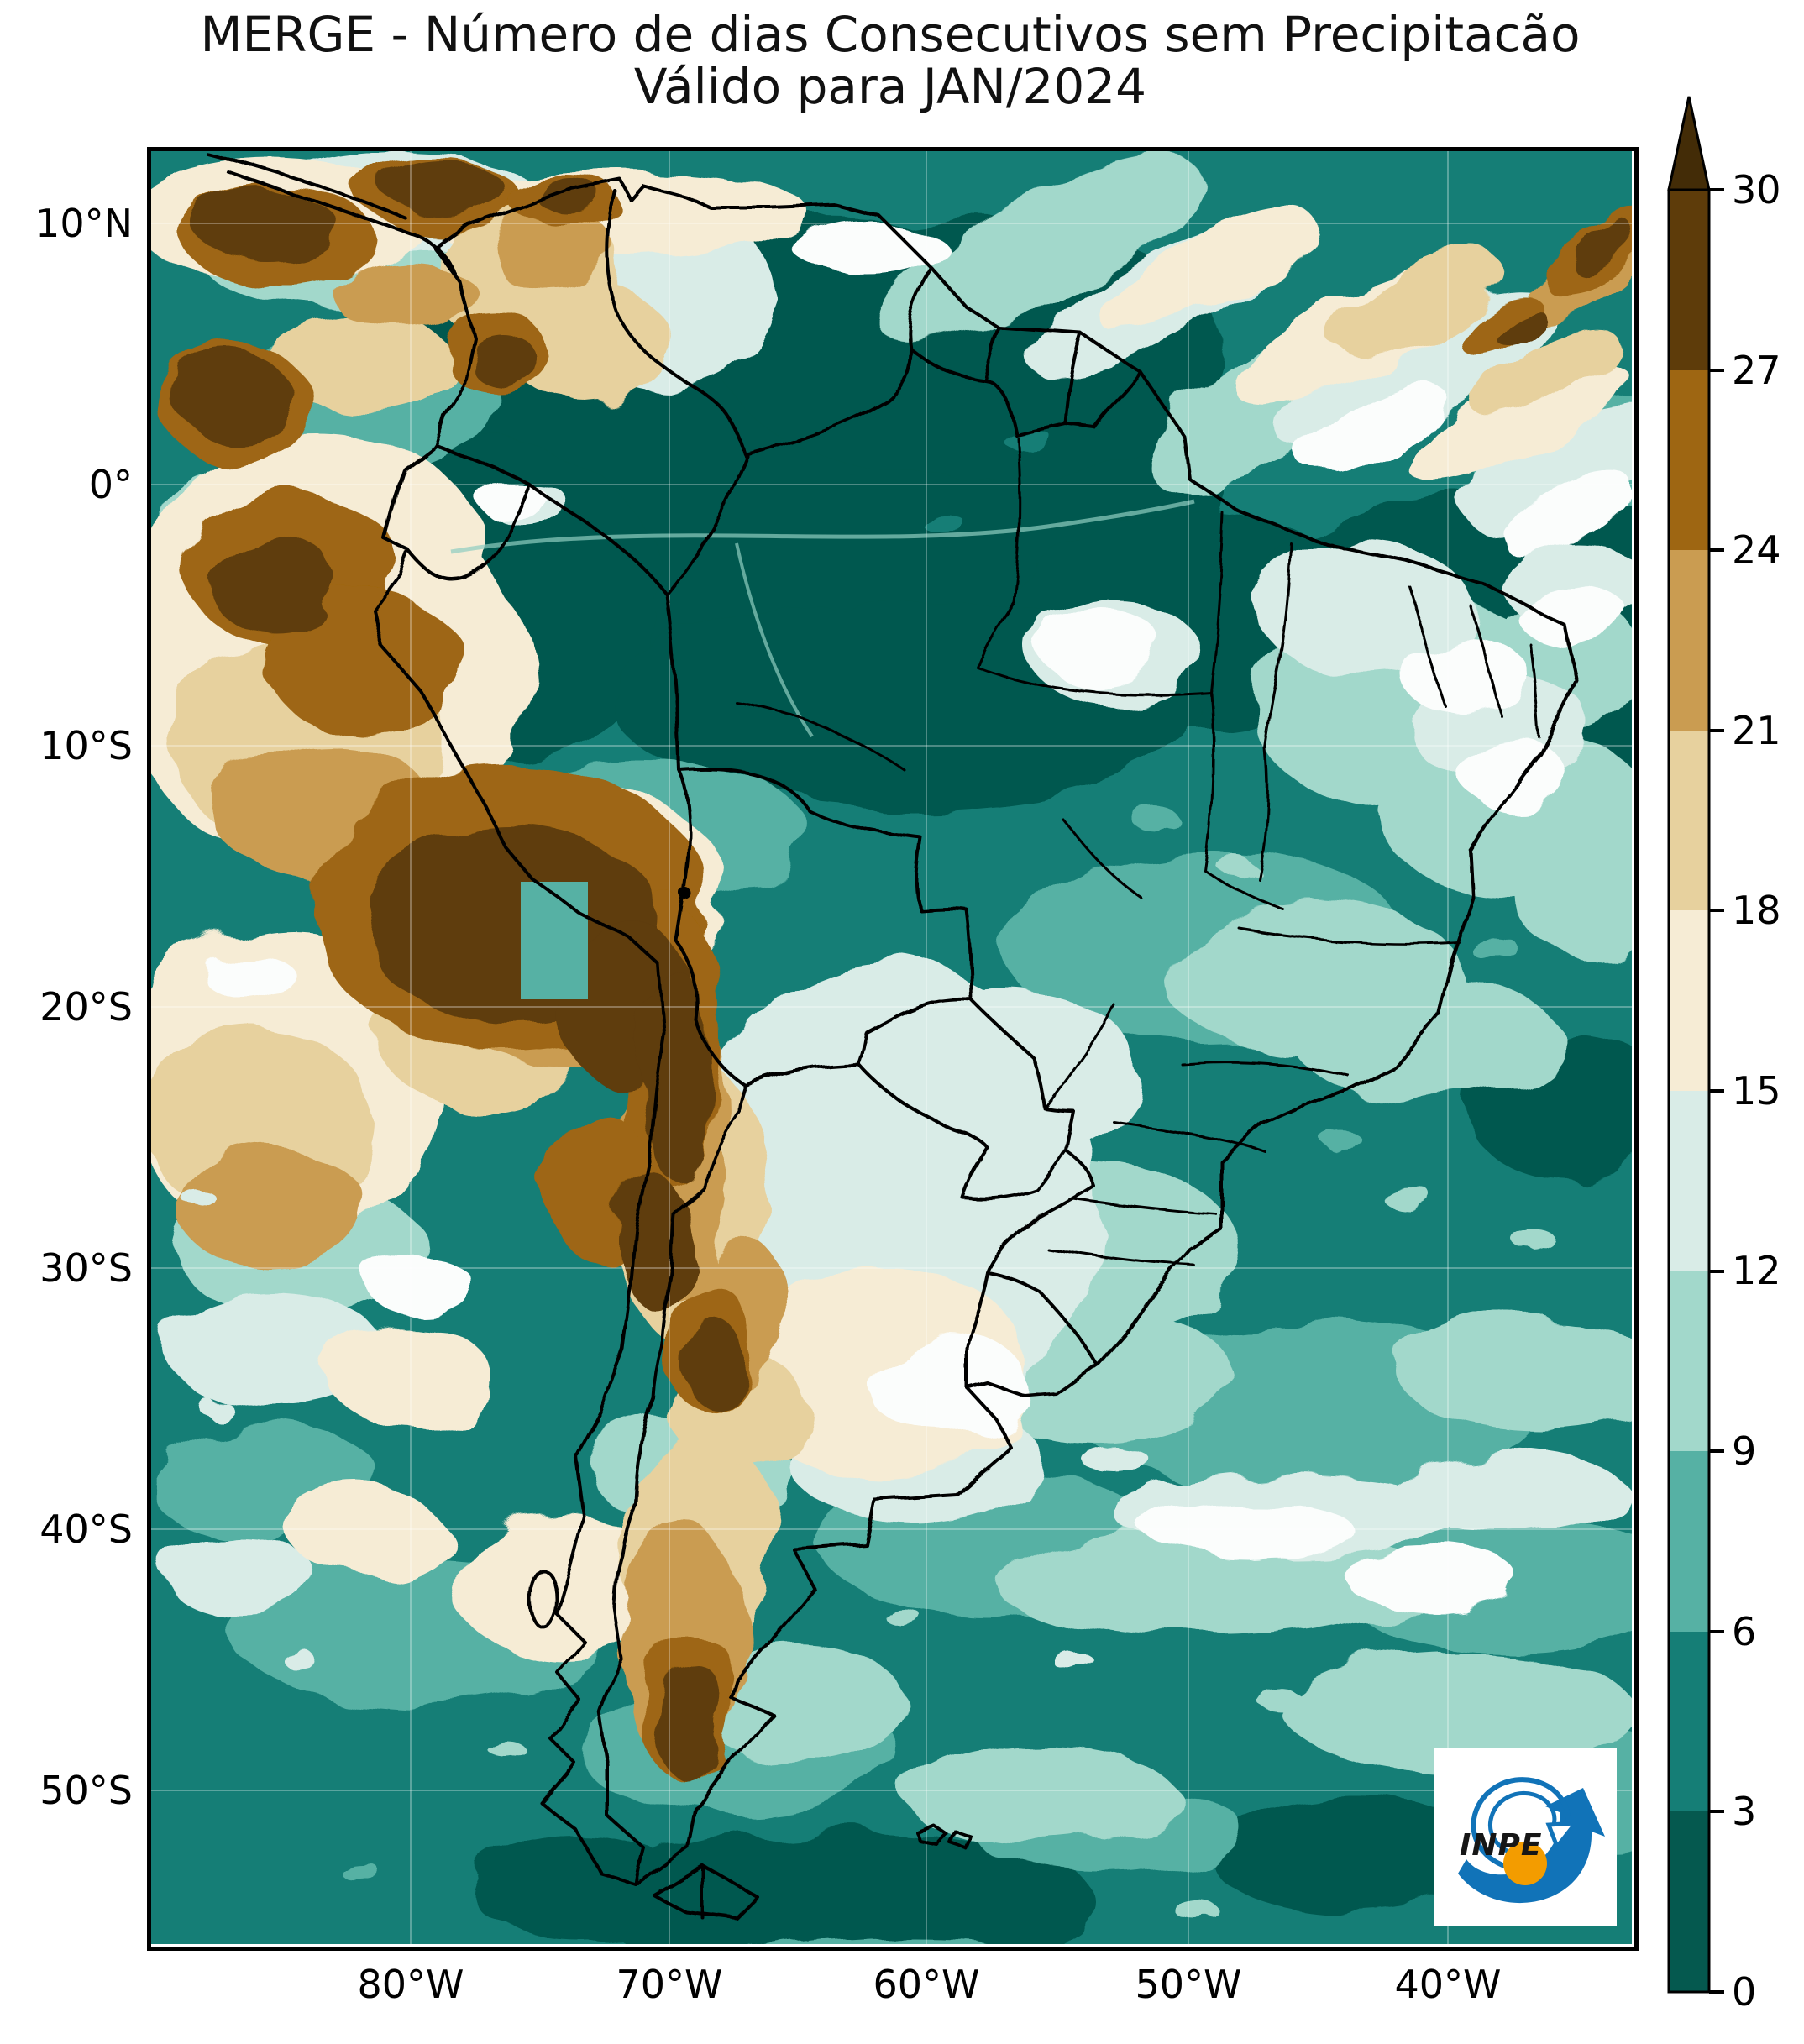  Describe the element at coordinates (554, 940) in the screenshot. I see `field-rect-anomaly` at that location.